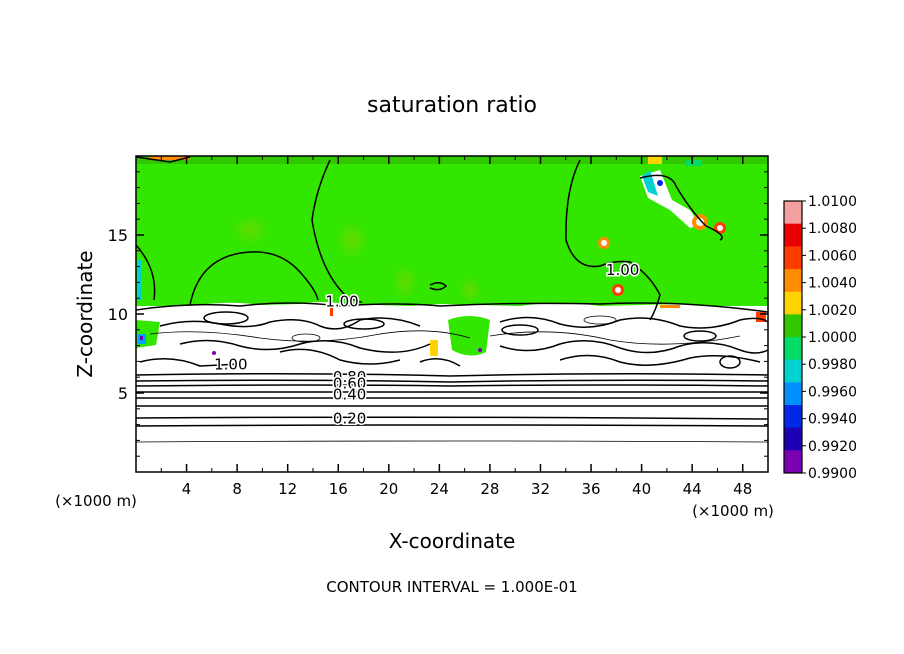 This screenshot has width=904, height=654. Describe the element at coordinates (118, 235) in the screenshot. I see `y-tick-label: 15` at that location.